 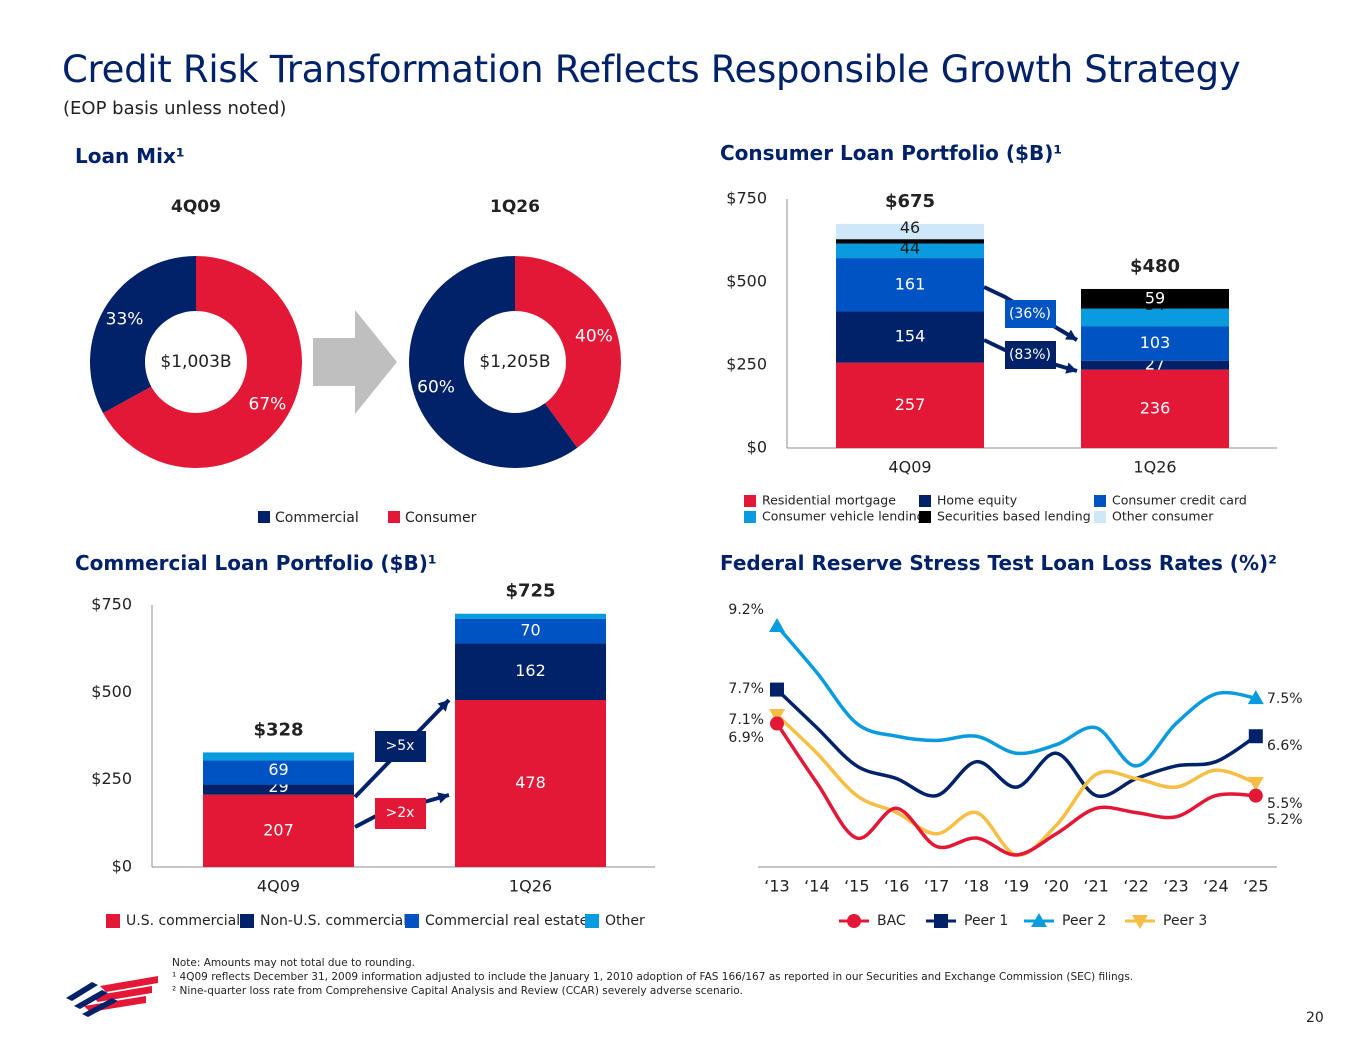 What do you see at coordinates (746, 610) in the screenshot?
I see `start-value-label: 9.2%` at bounding box center [746, 610].